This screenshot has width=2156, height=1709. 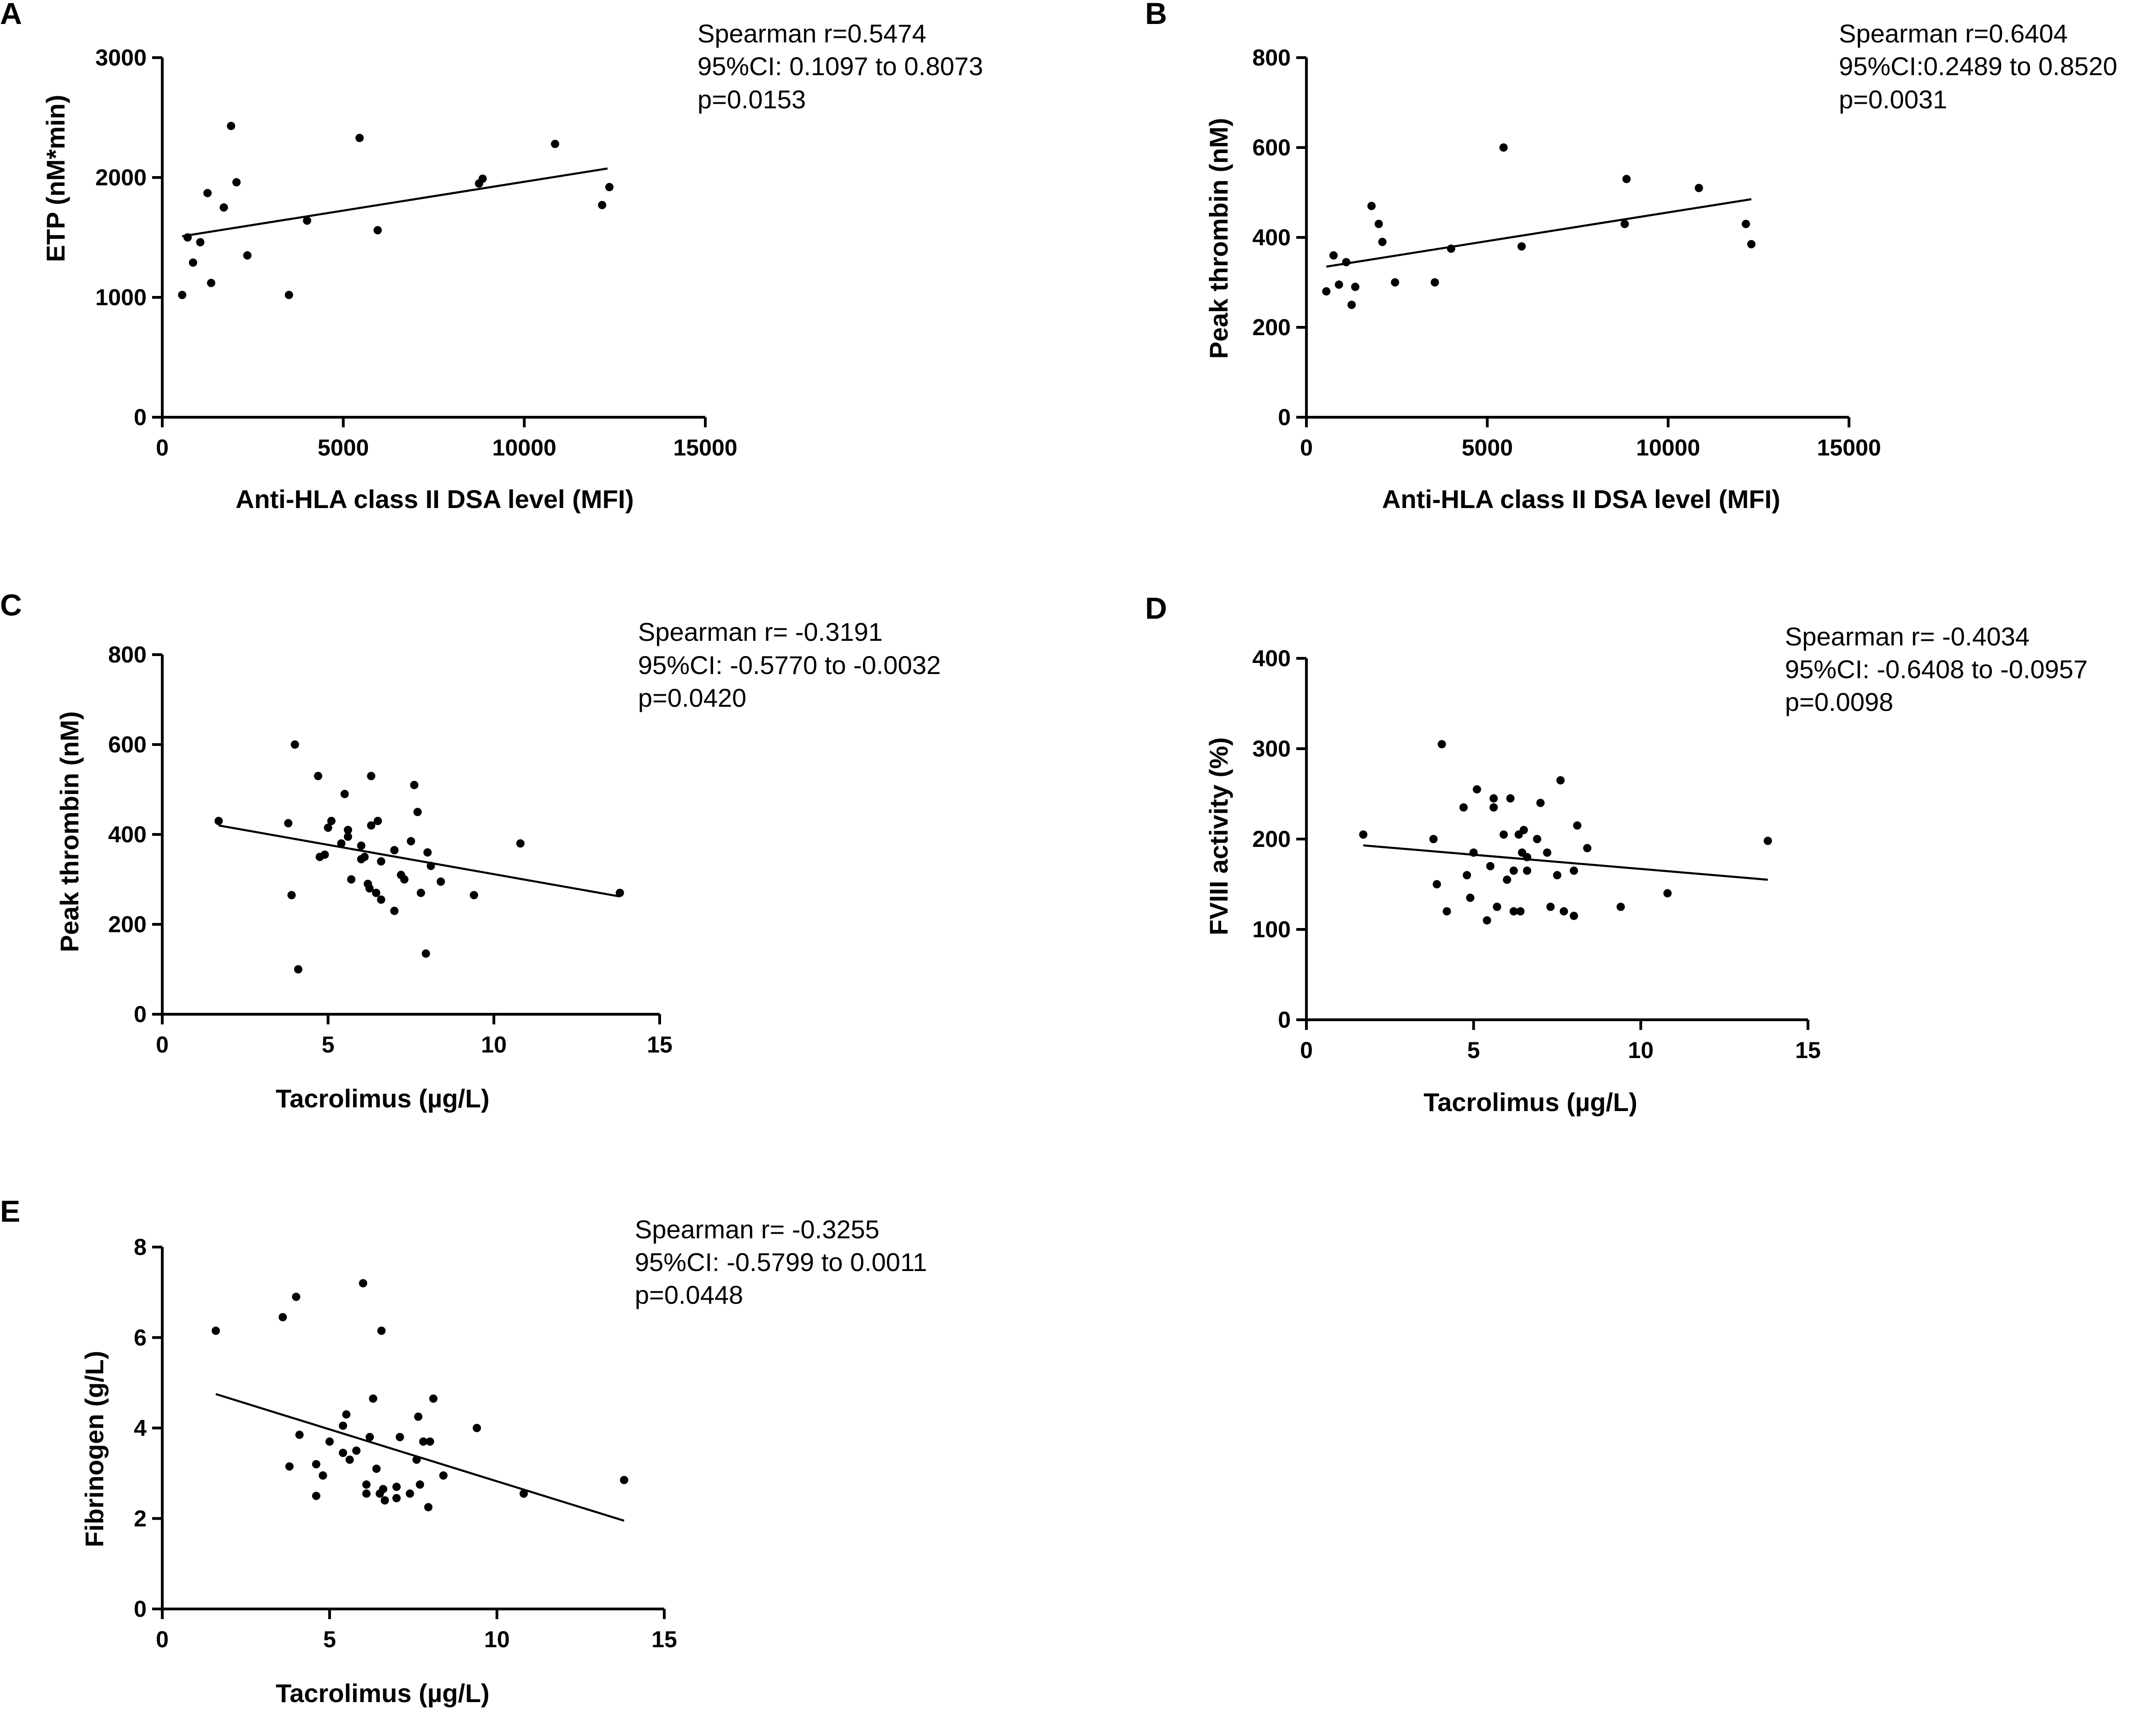 I want to click on panel-d-marks, so click(x=1565, y=832).